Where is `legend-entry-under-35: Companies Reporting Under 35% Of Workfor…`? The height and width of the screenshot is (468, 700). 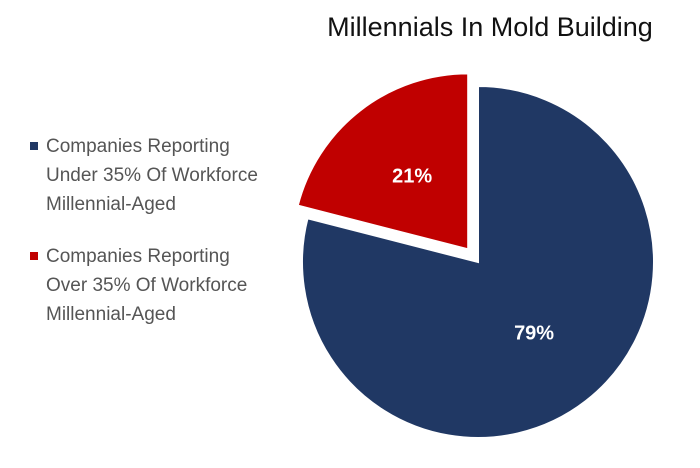 legend-entry-under-35: Companies Reporting Under 35% Of Workfor… is located at coordinates (150, 175).